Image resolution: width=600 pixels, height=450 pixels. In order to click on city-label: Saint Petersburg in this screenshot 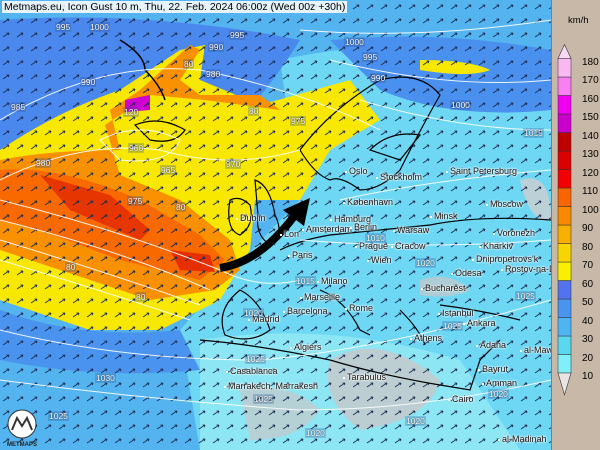, I will do `click(481, 171)`.